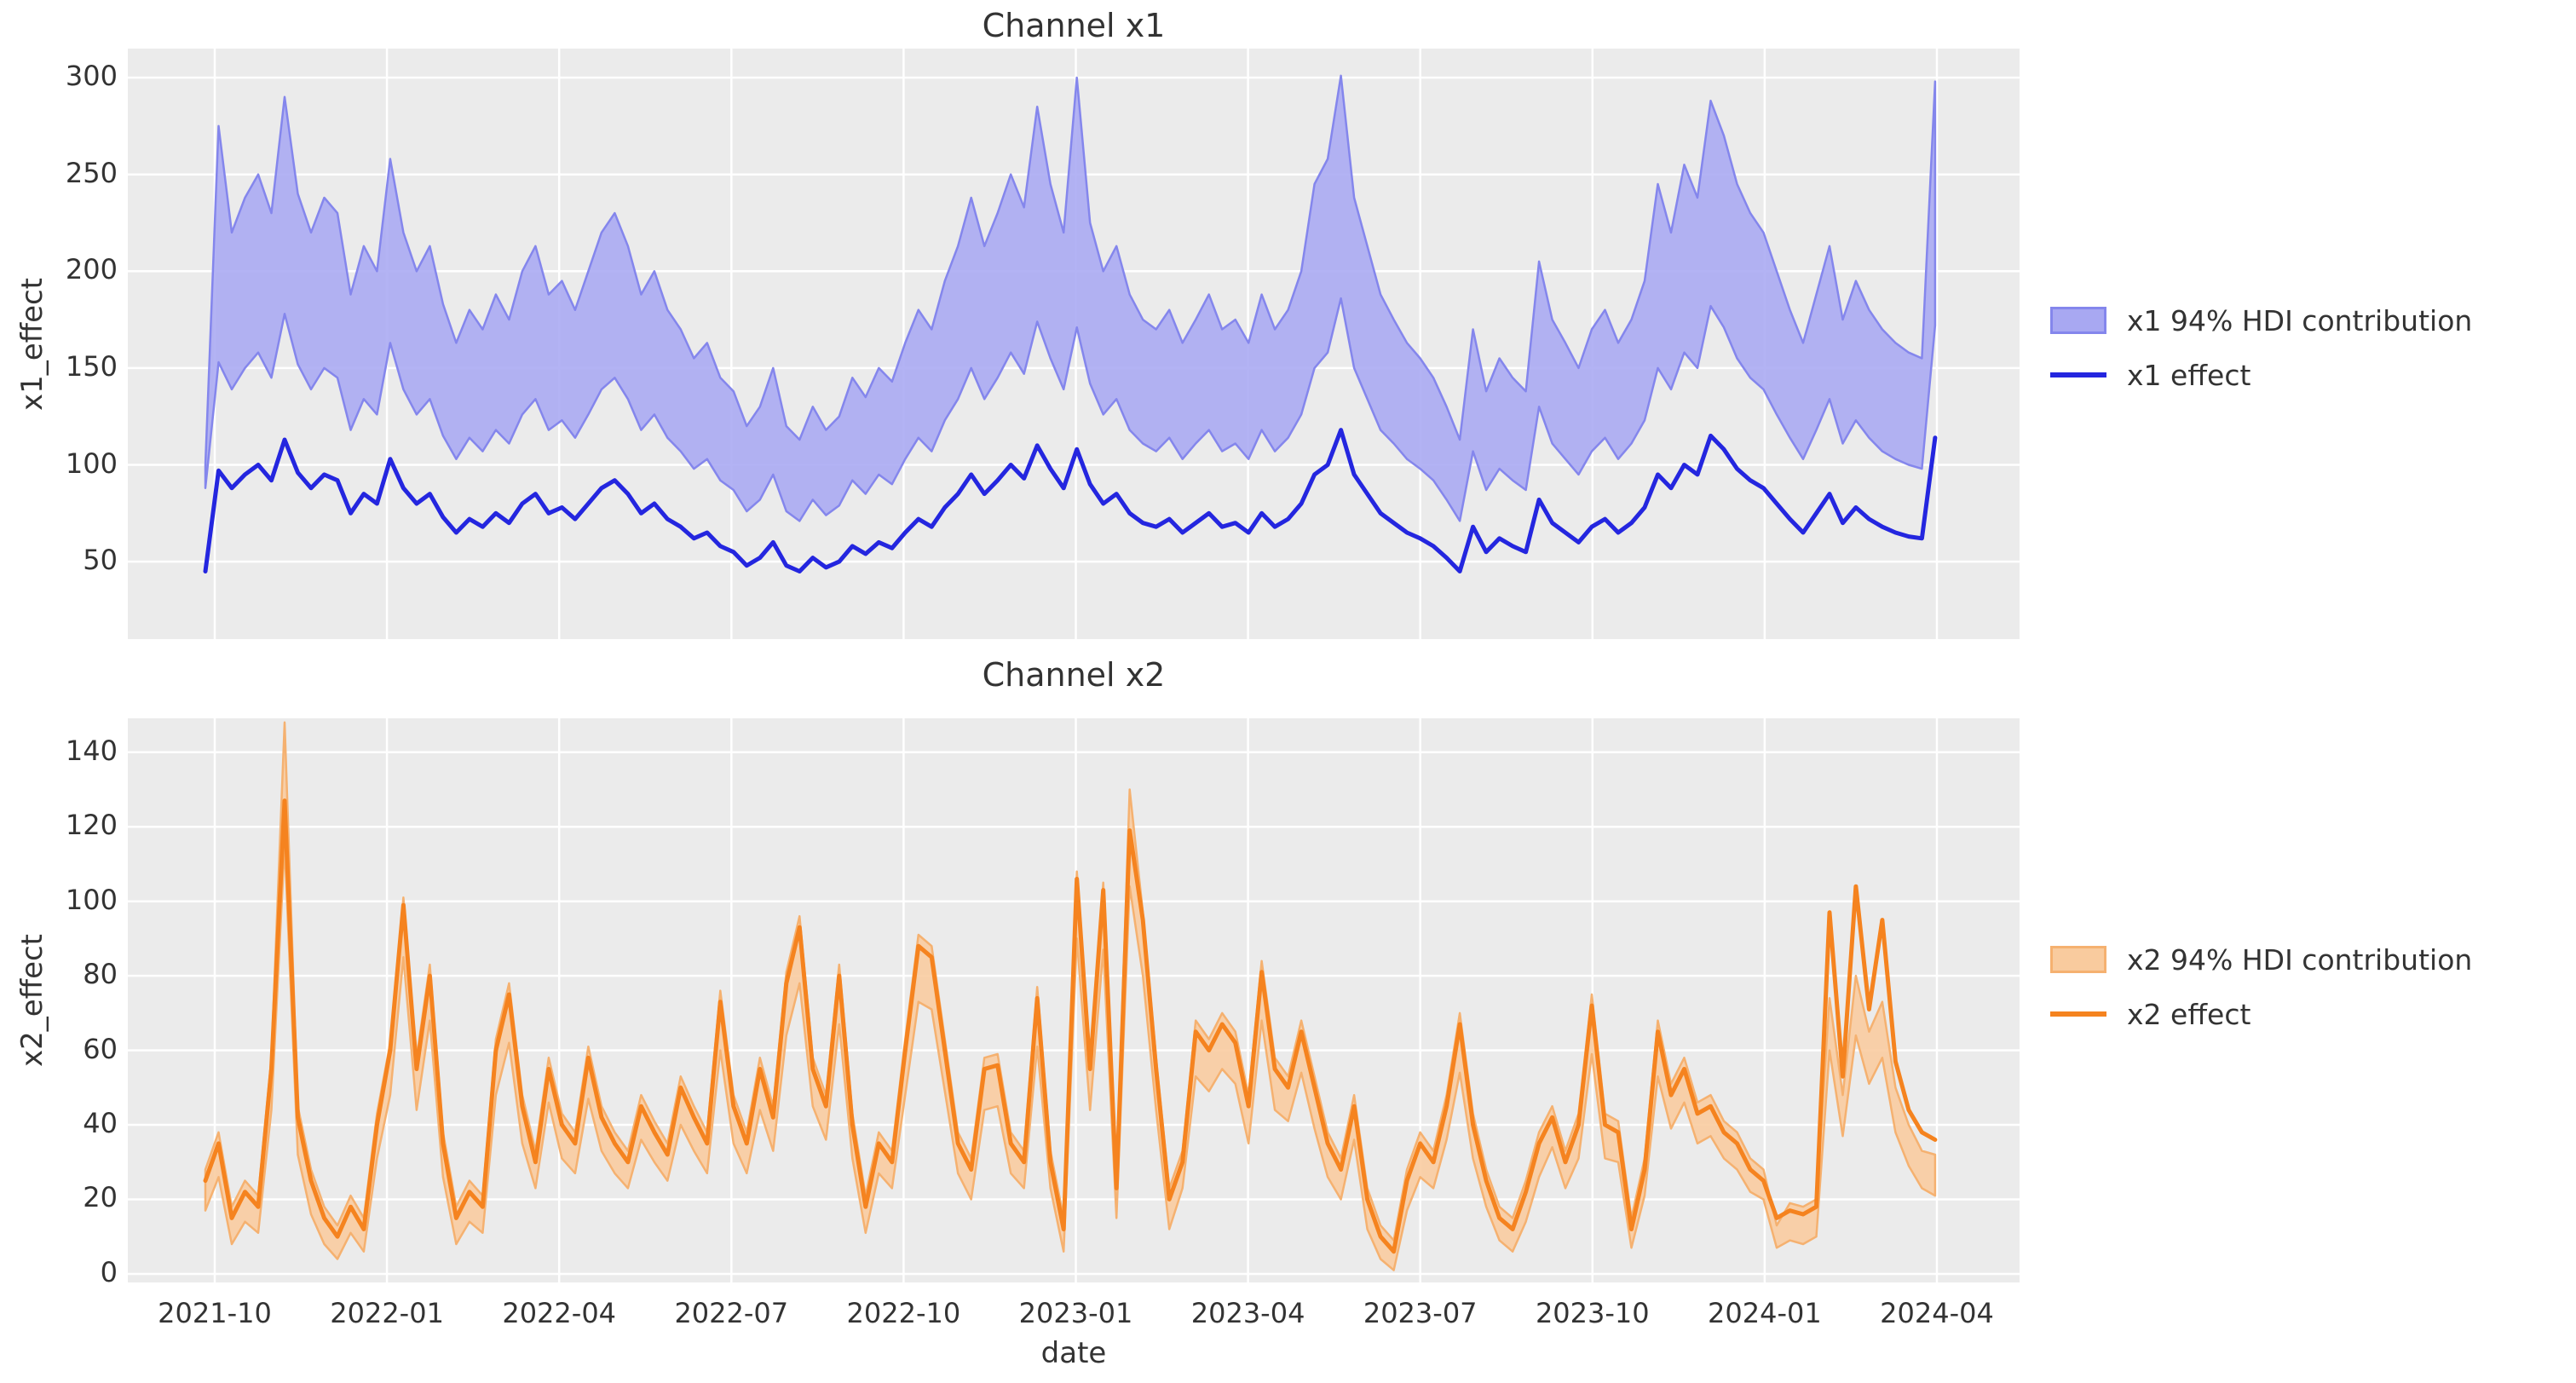 Image resolution: width=2576 pixels, height=1383 pixels. I want to click on chart-title-x2: Channel x2, so click(1074, 675).